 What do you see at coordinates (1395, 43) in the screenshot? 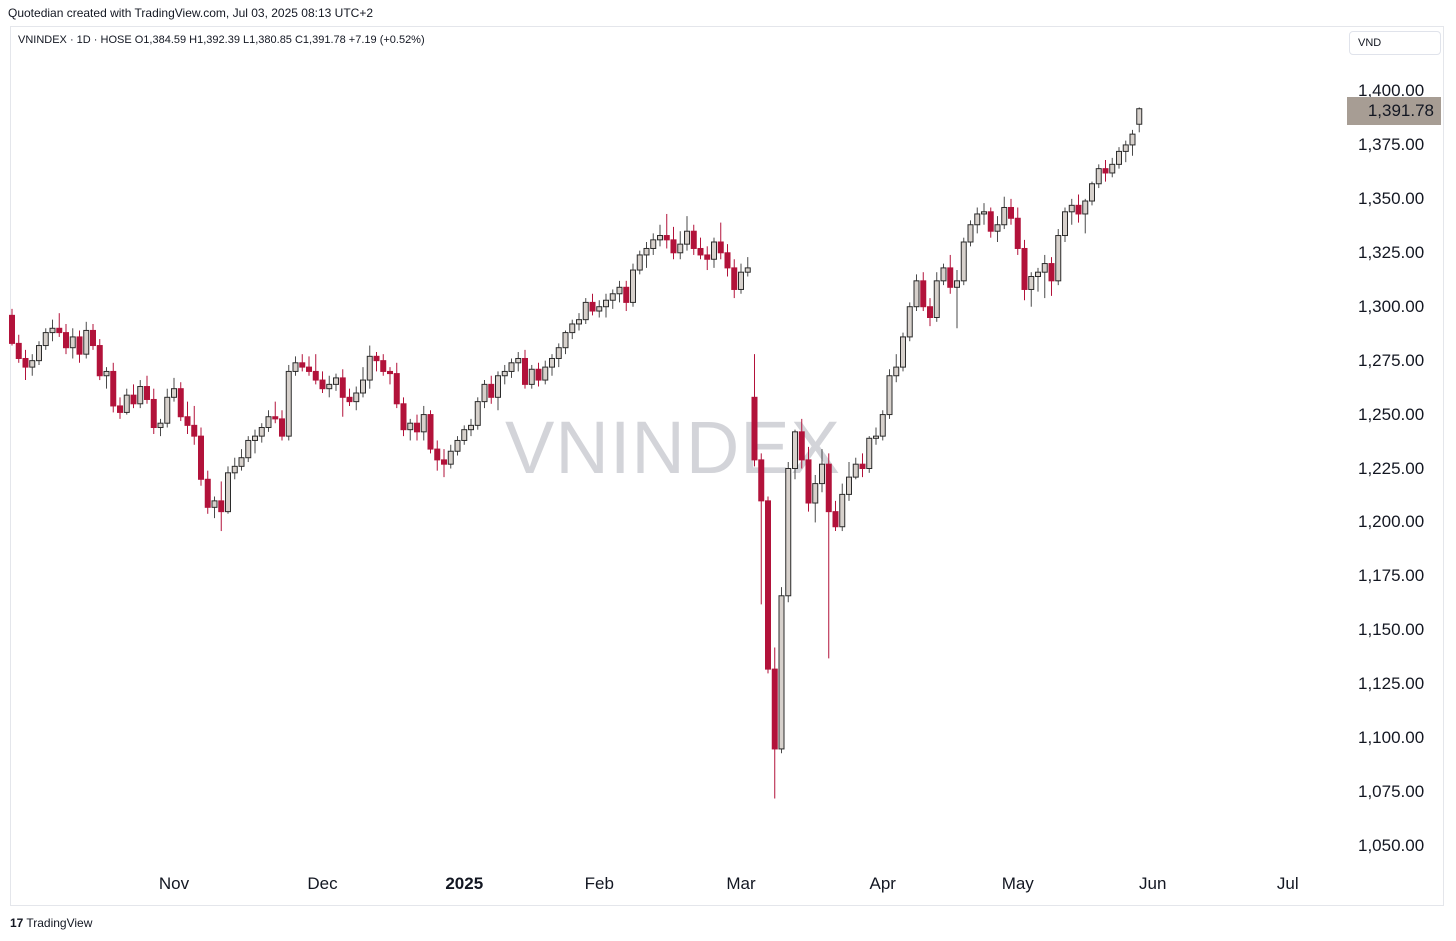
I see `currency-selector: VND` at bounding box center [1395, 43].